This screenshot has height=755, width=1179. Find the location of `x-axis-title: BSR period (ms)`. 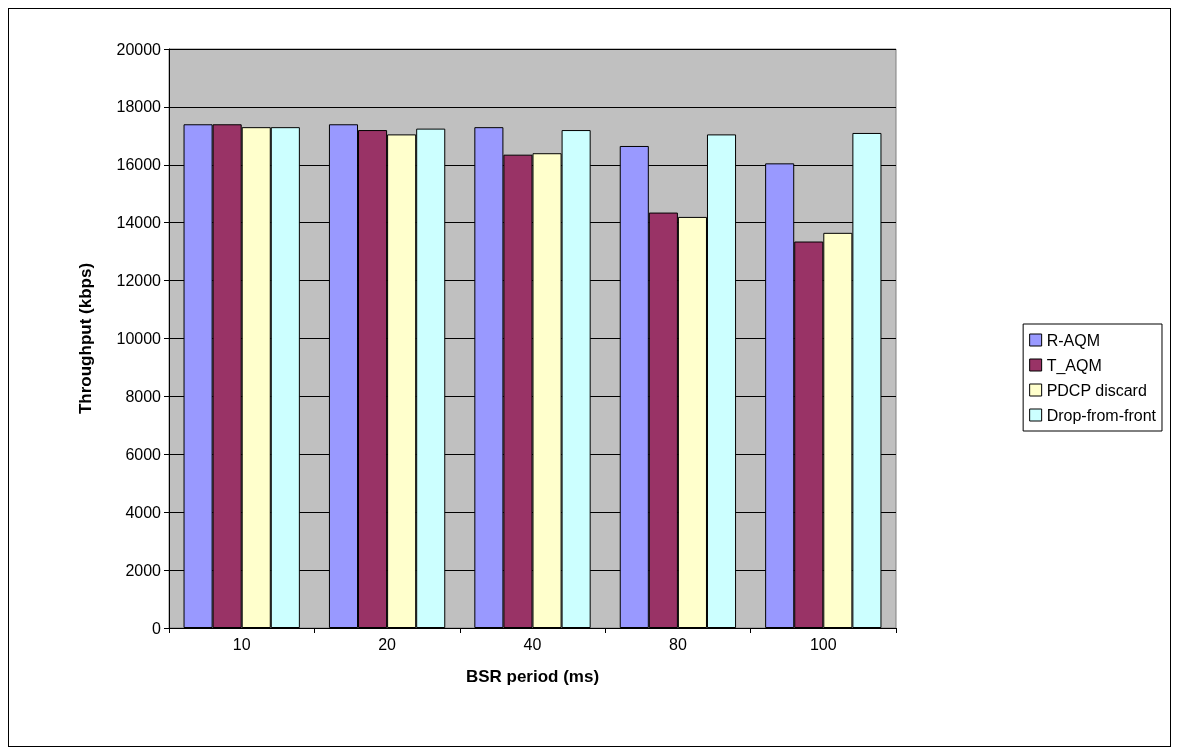

x-axis-title: BSR period (ms) is located at coordinates (532, 676).